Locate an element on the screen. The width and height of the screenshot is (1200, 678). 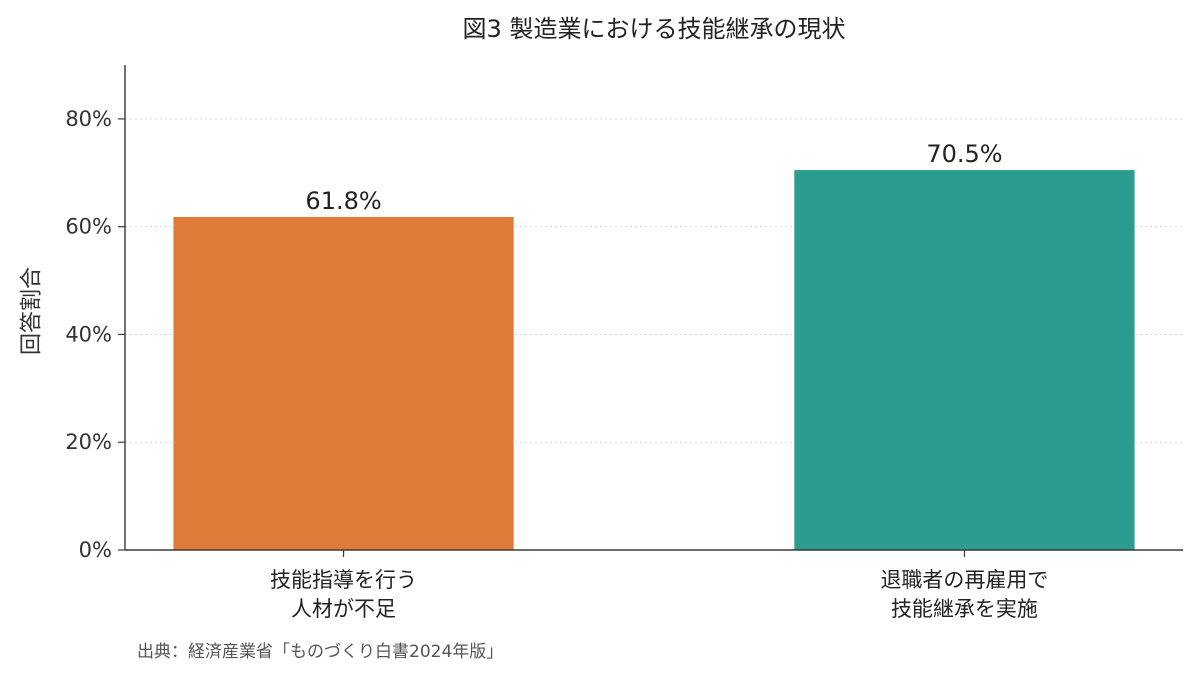
source-note: 出典：経済産業省「ものづくり白書2024年版」 is located at coordinates (320, 652).